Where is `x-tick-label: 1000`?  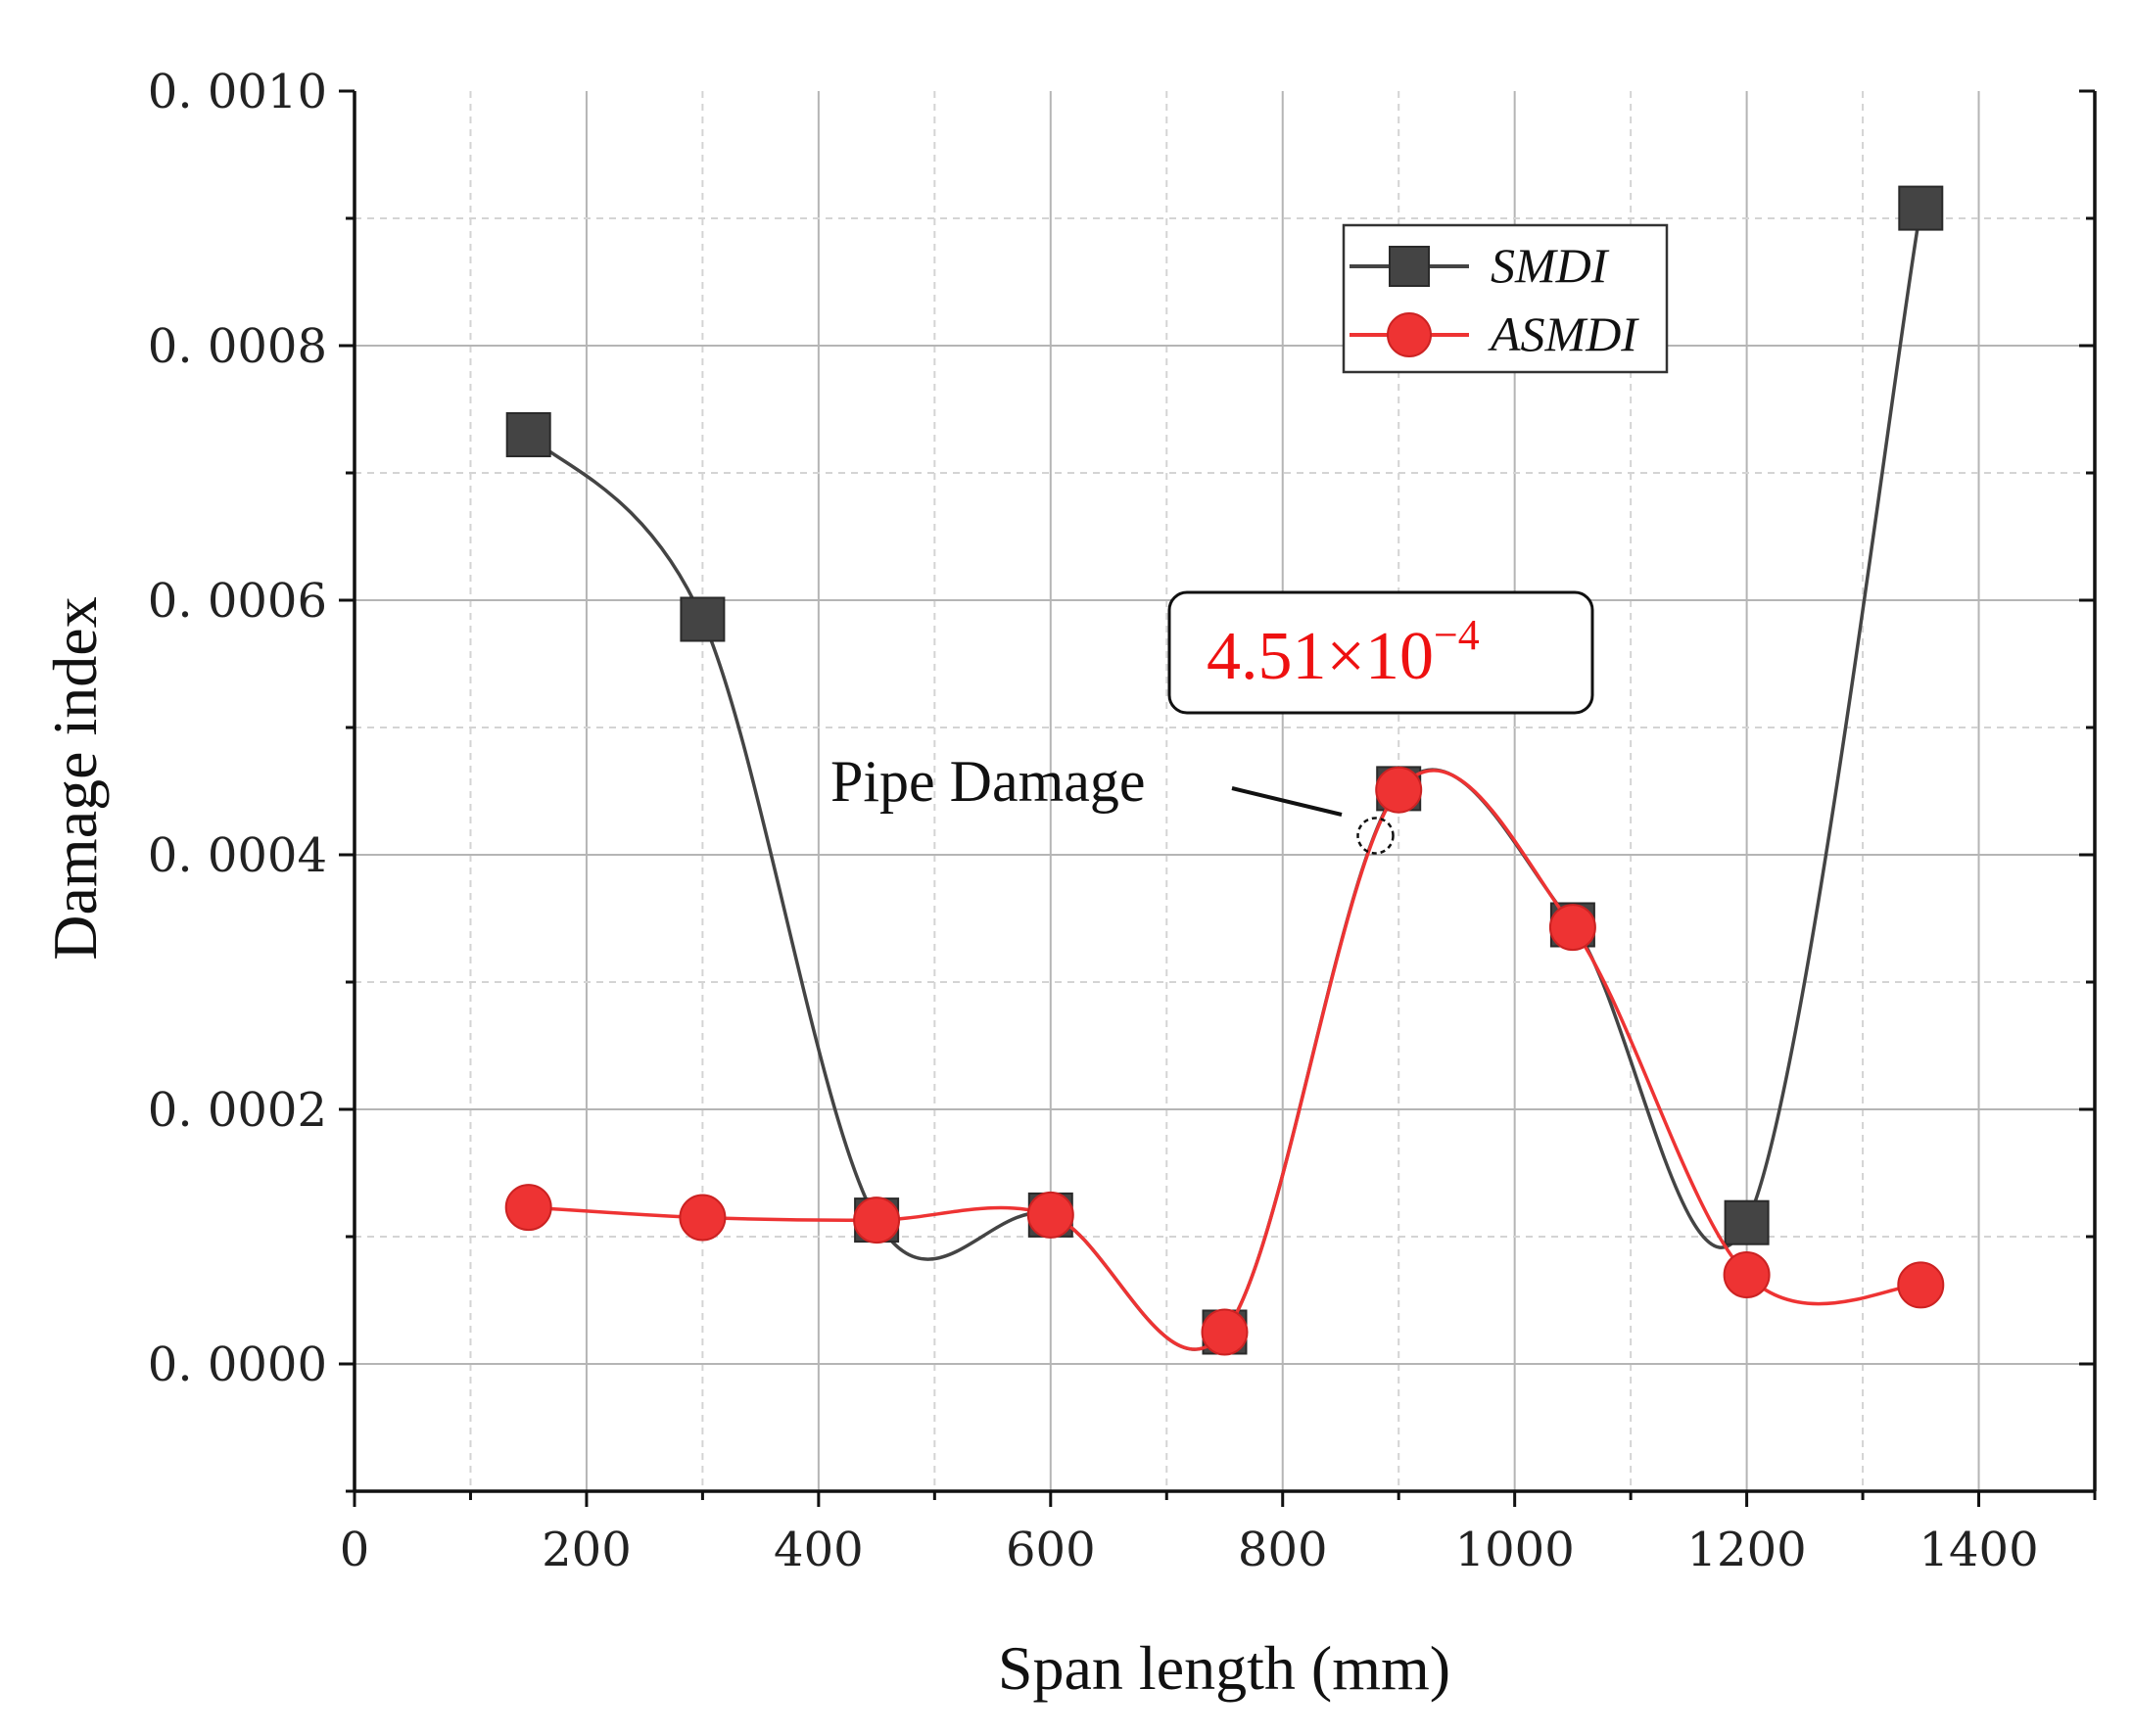
x-tick-label: 1000 is located at coordinates (1515, 1550).